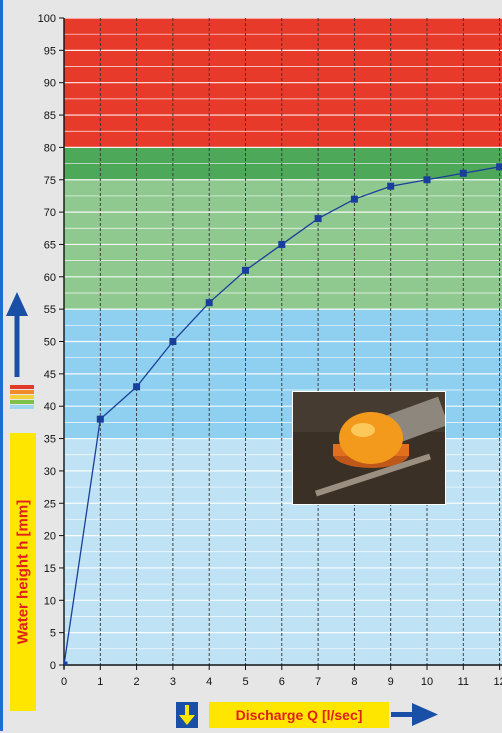 The image size is (502, 733). What do you see at coordinates (50, 504) in the screenshot?
I see `y-tick-label: 25` at bounding box center [50, 504].